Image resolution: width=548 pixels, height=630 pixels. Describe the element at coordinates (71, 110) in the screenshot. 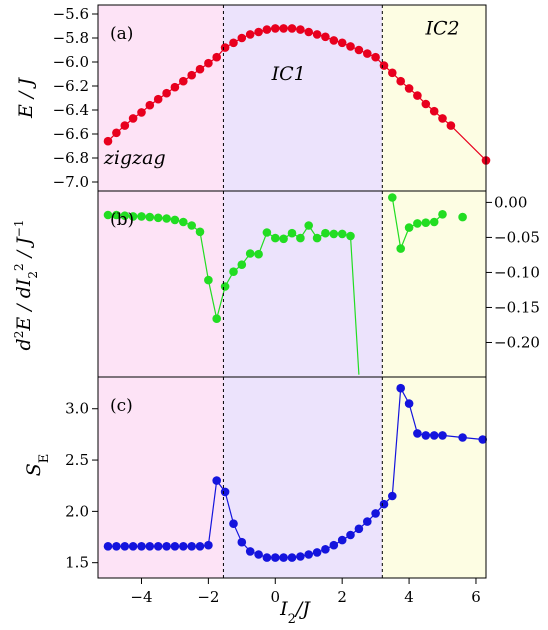

I see `panel-a-ytick-label: −6.4` at that location.